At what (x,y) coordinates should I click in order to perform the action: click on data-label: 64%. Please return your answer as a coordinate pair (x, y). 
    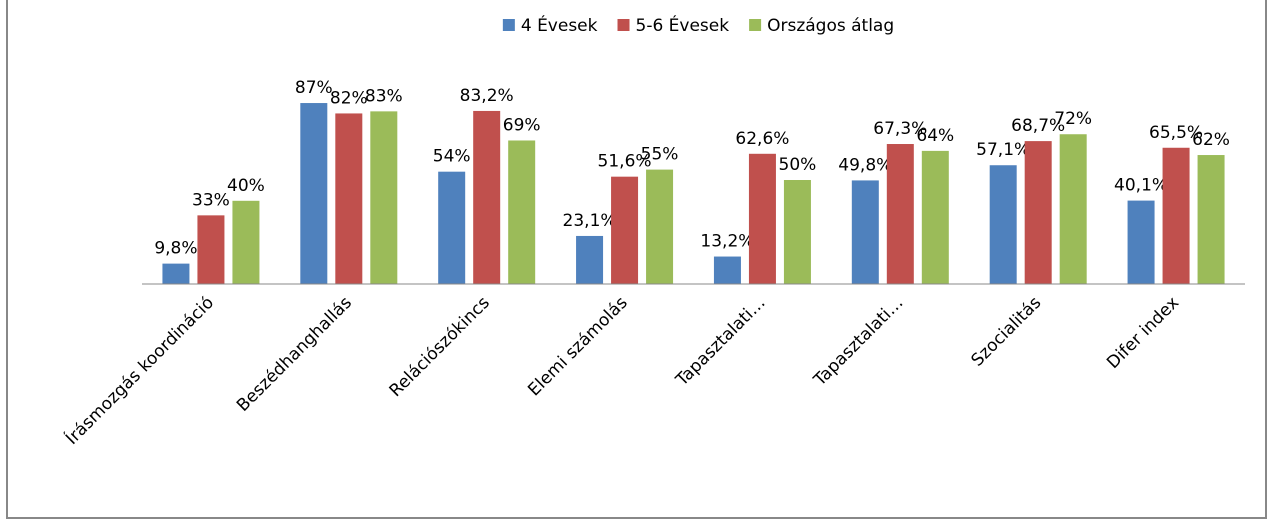
    Looking at the image, I should click on (935, 136).